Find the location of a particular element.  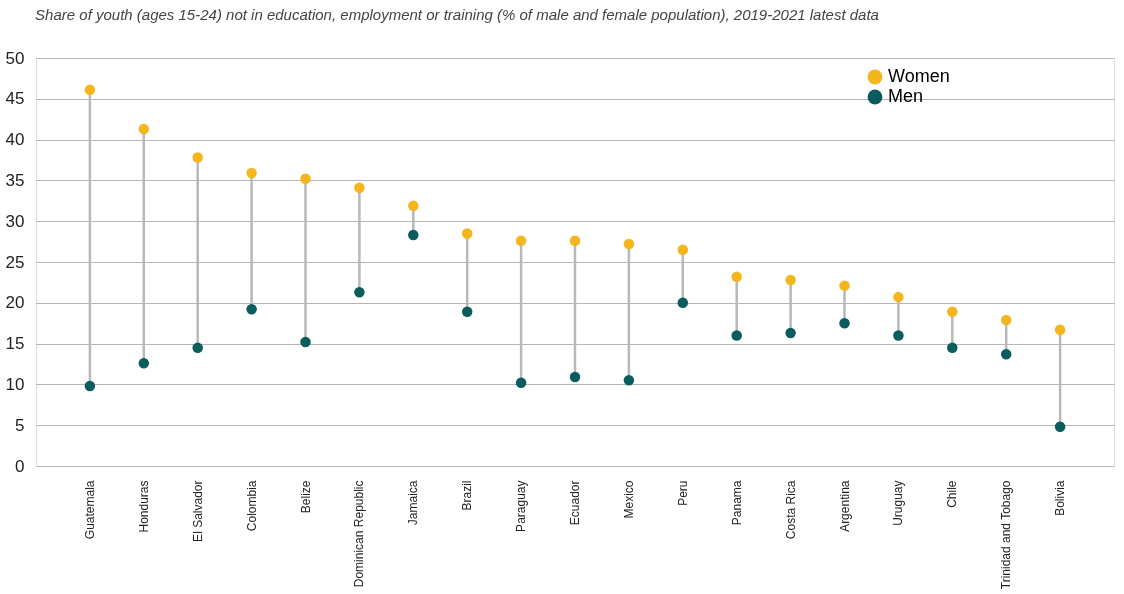

y-tick-label: 10 is located at coordinates (15, 384).